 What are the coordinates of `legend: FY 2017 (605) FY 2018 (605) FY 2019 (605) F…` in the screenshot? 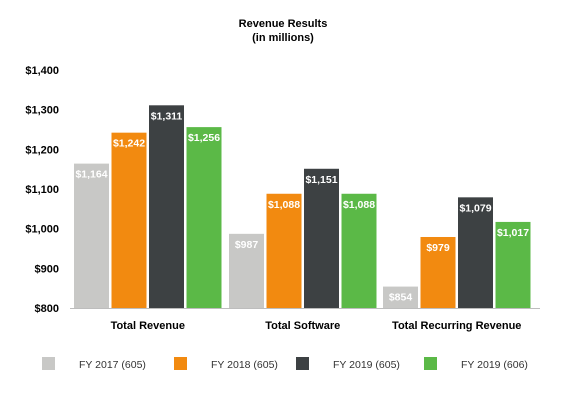 It's located at (285, 364).